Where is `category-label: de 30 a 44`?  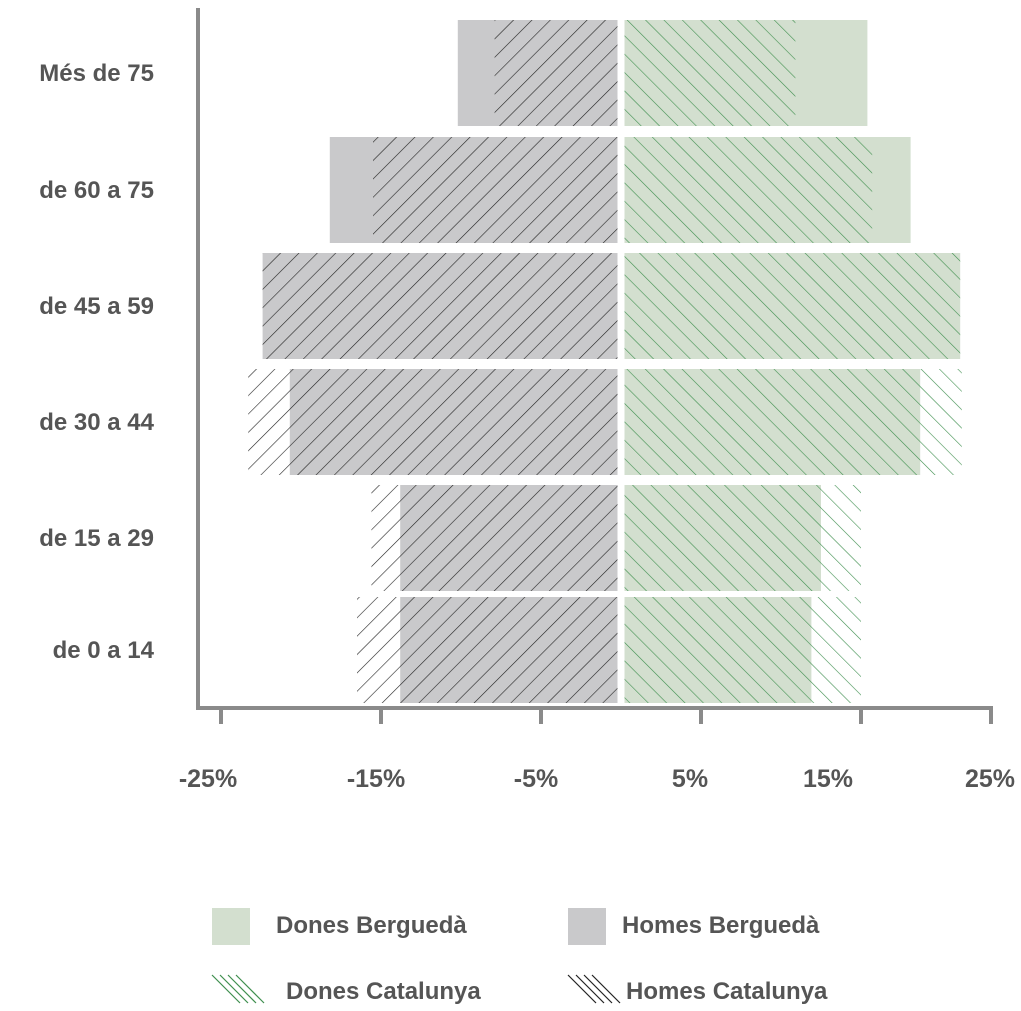
category-label: de 30 a 44 is located at coordinates (96, 422).